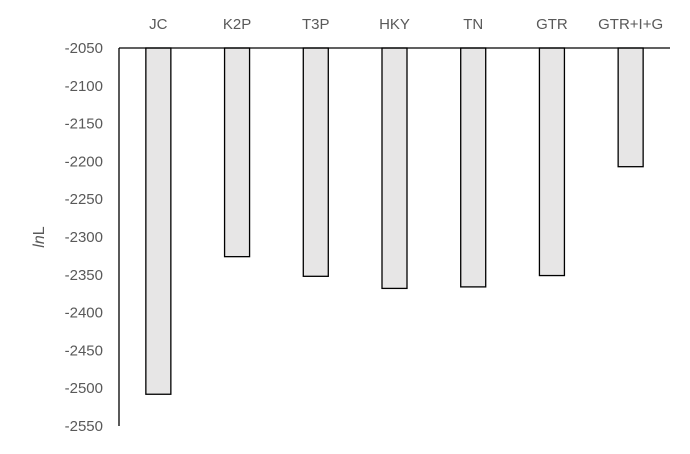  Describe the element at coordinates (39, 241) in the screenshot. I see `y-axis-label-italic: ln` at that location.